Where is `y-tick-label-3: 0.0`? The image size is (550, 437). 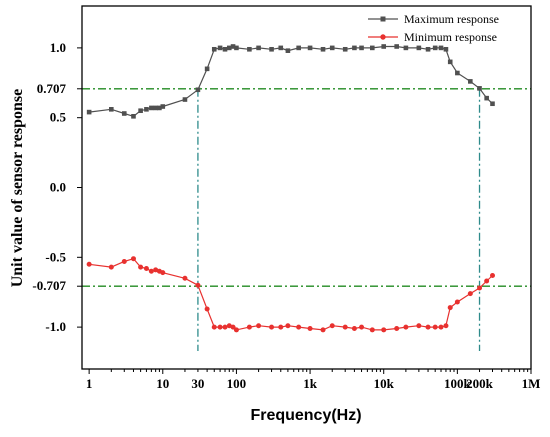 y-tick-label-3: 0.0 is located at coordinates (58, 187).